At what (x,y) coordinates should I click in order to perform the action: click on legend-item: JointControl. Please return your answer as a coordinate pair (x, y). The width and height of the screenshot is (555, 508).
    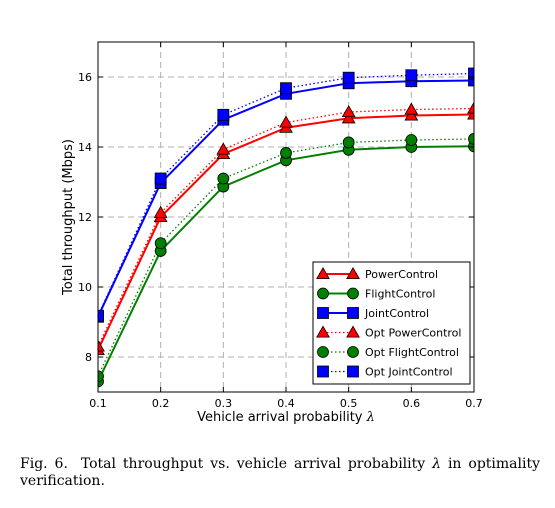
    Looking at the image, I should click on (373, 313).